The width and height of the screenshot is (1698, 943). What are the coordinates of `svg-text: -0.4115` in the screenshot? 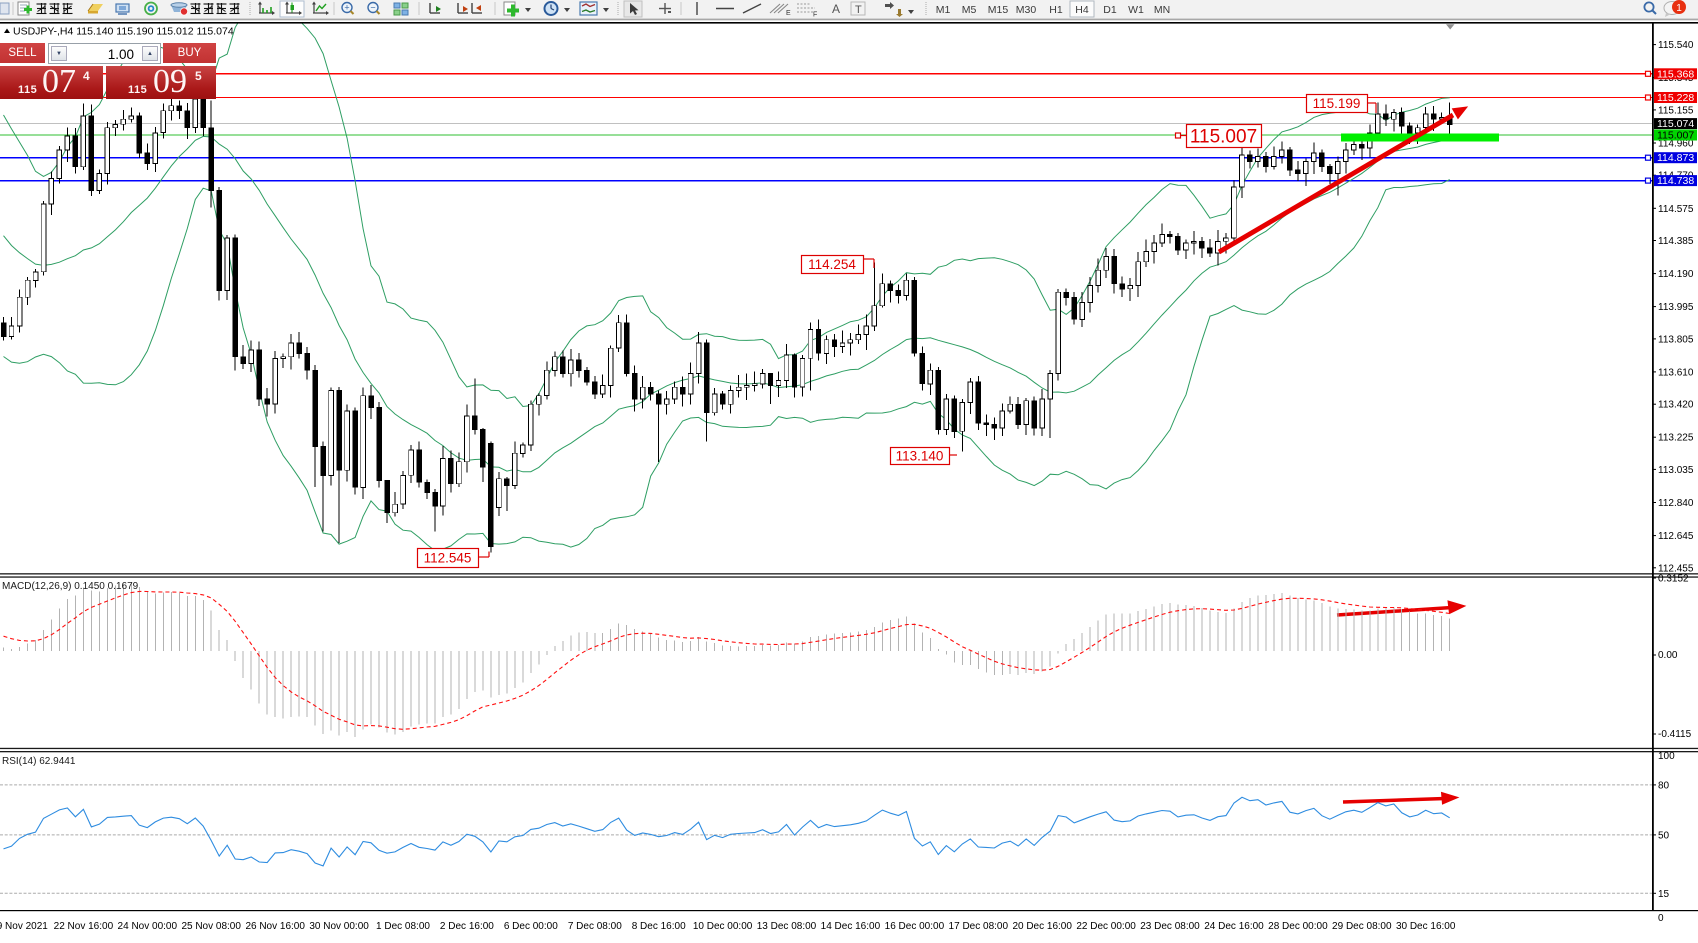 It's located at (1675, 734).